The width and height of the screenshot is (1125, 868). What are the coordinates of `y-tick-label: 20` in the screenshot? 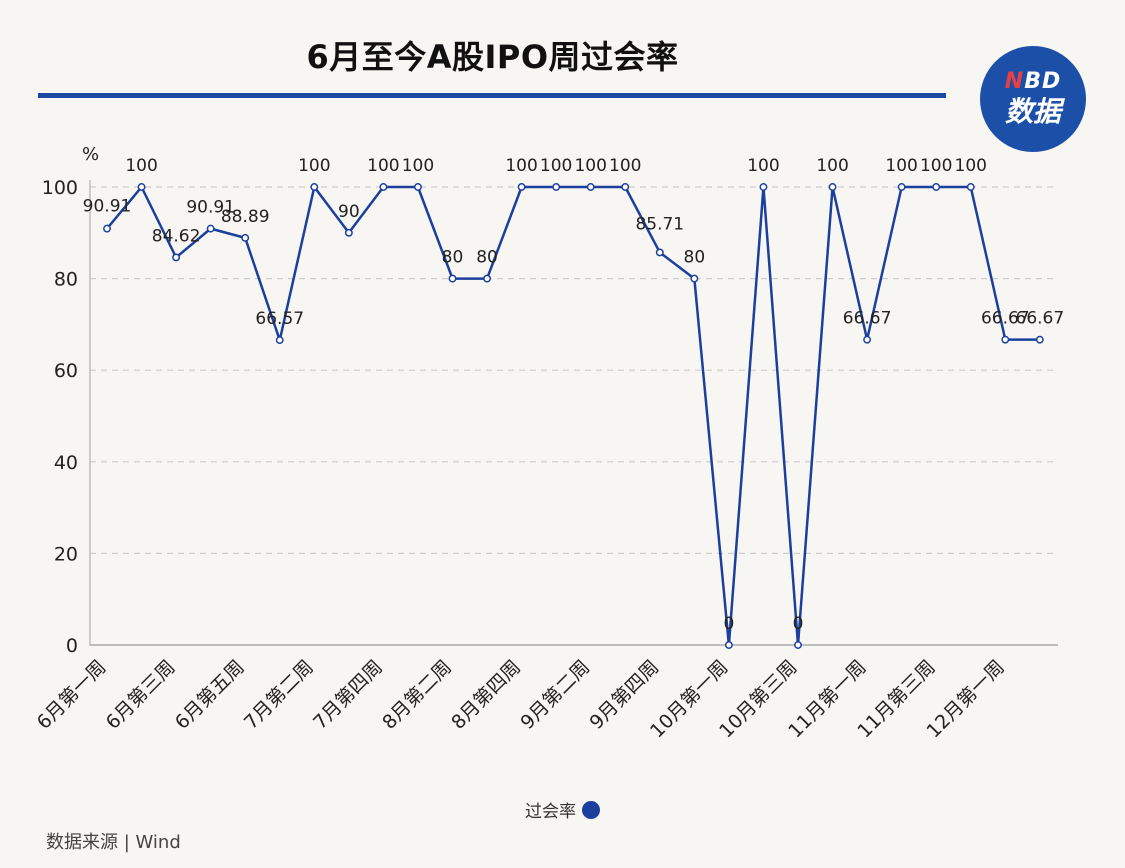 It's located at (66, 554).